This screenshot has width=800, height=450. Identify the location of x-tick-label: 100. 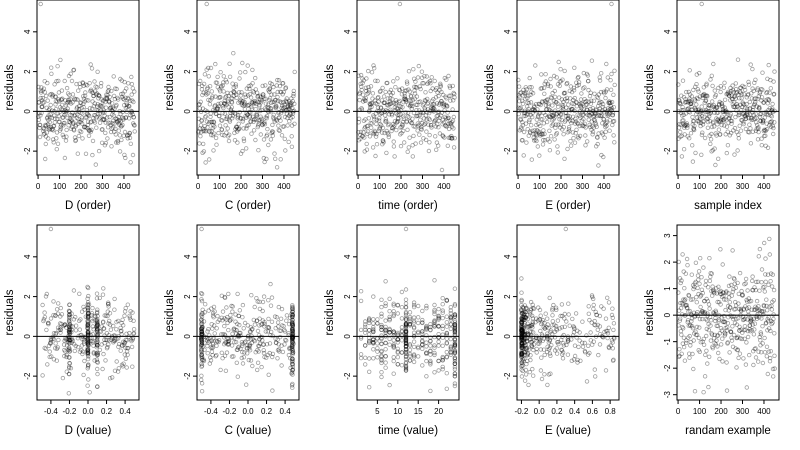
(700, 186).